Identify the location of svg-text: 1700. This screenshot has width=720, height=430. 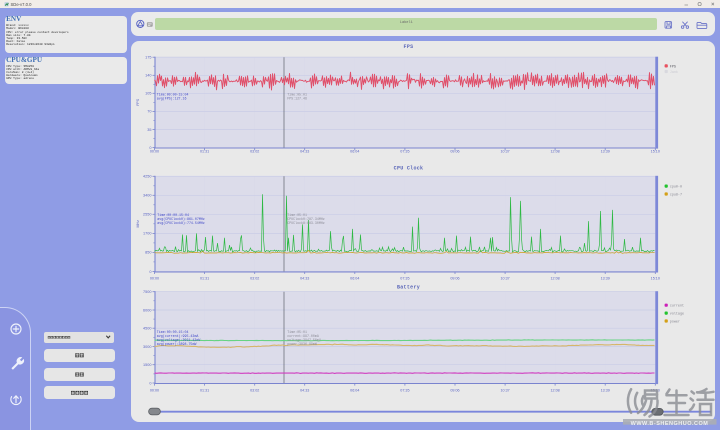
(147, 234).